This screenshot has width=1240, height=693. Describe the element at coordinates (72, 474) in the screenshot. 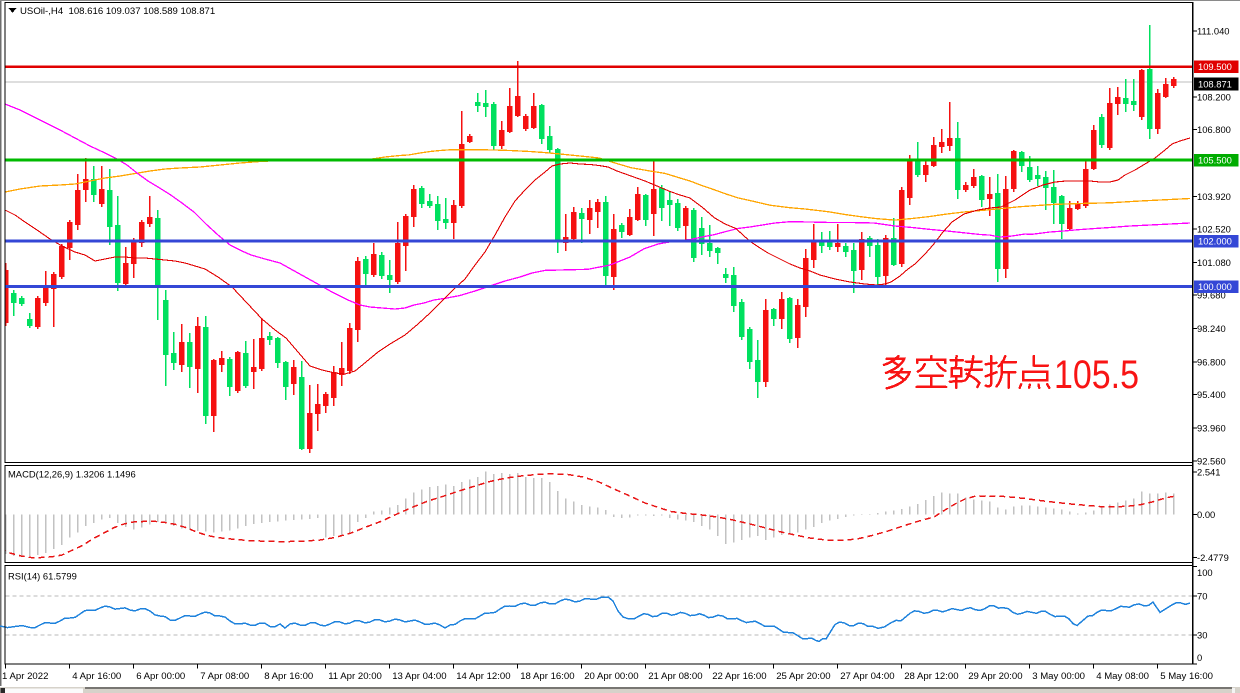

I see `svg-text: MACD(12,26,9) 1.3206 1.1496` at that location.